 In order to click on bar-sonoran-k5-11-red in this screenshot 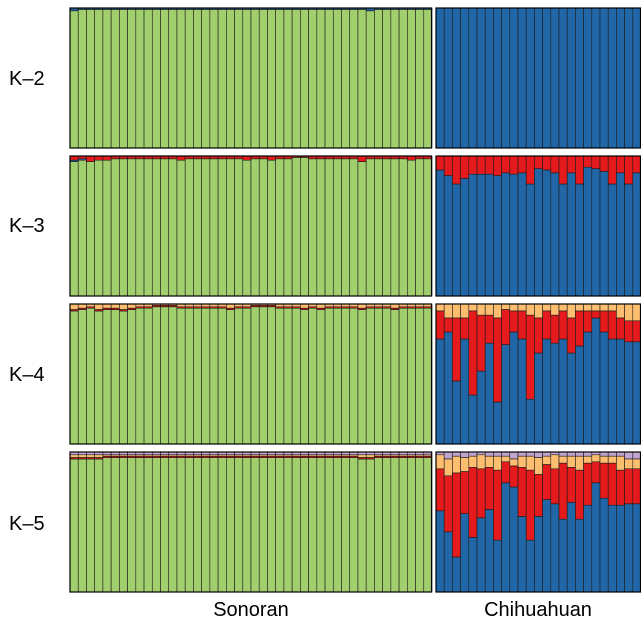, I will do `click(156, 456)`.